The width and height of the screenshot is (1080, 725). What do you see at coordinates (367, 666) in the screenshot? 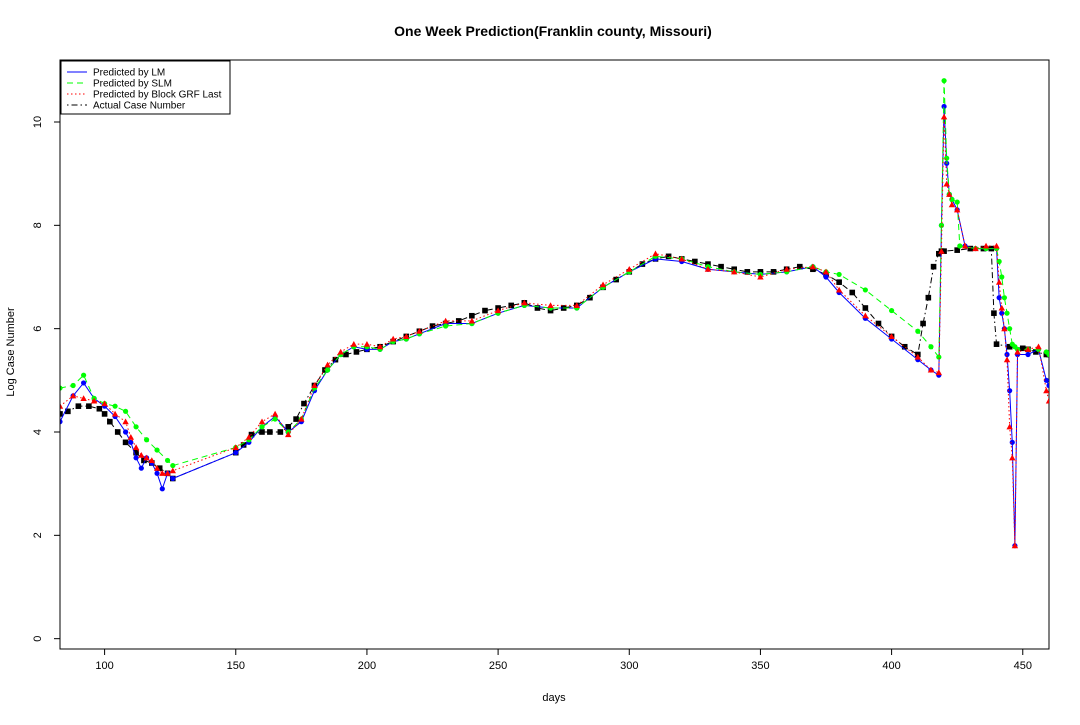
I see `x-tick-label: 200` at bounding box center [367, 666].